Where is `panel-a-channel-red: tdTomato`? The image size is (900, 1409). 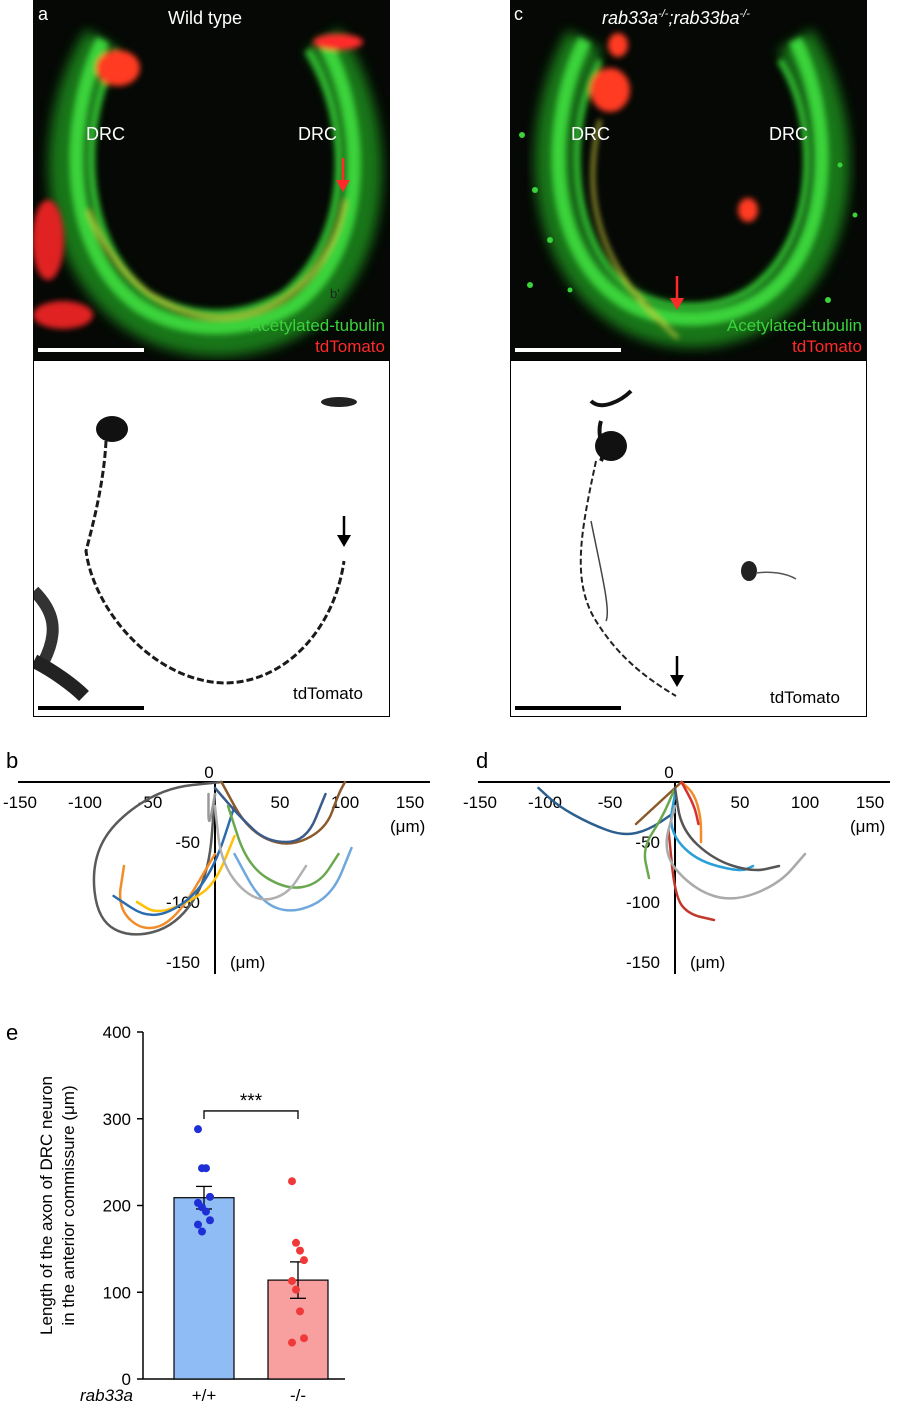 panel-a-channel-red: tdTomato is located at coordinates (350, 346).